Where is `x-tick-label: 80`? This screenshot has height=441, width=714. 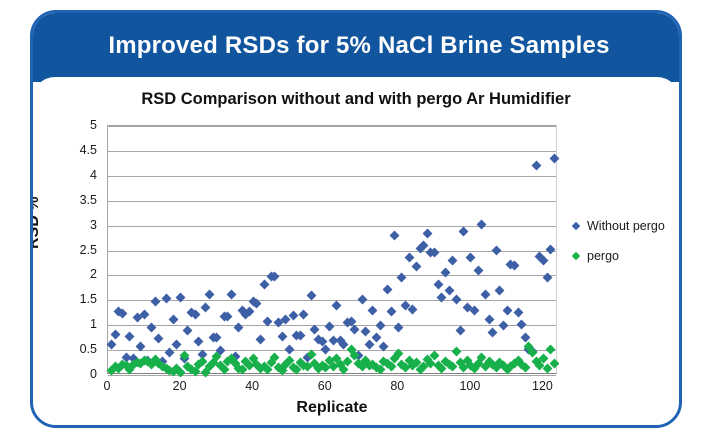
x-tick-label: 80 is located at coordinates (397, 386).